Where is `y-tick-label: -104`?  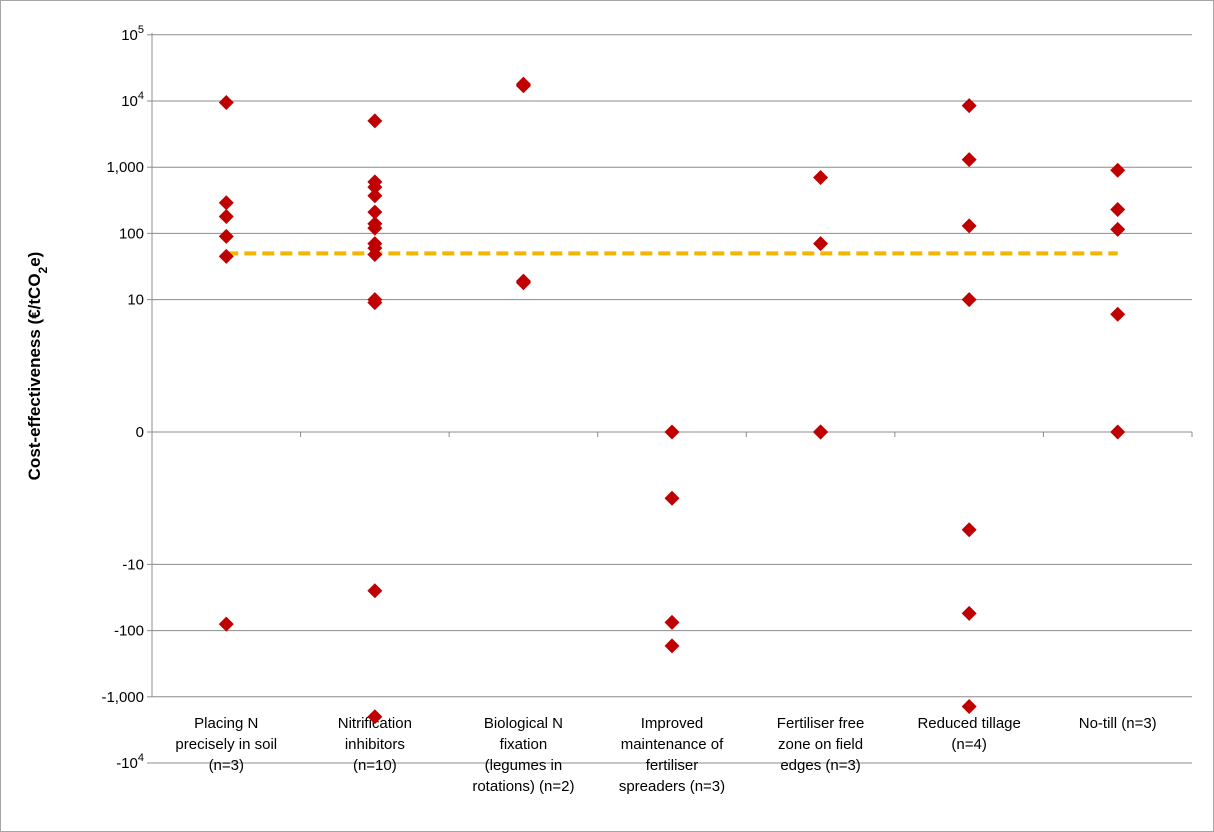
y-tick-label: -104 is located at coordinates (130, 762).